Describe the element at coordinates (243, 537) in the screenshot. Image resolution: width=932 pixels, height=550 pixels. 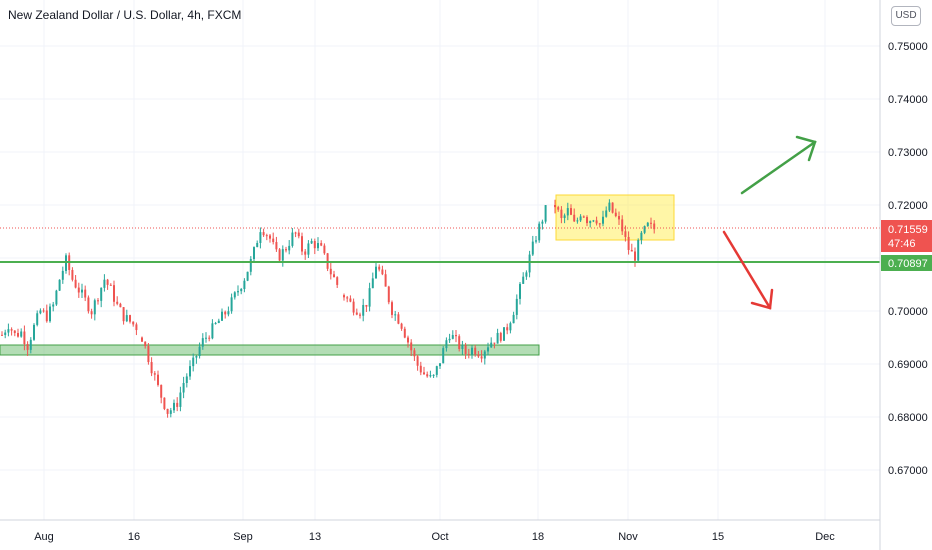
I see `x-tick-label: Sep` at that location.